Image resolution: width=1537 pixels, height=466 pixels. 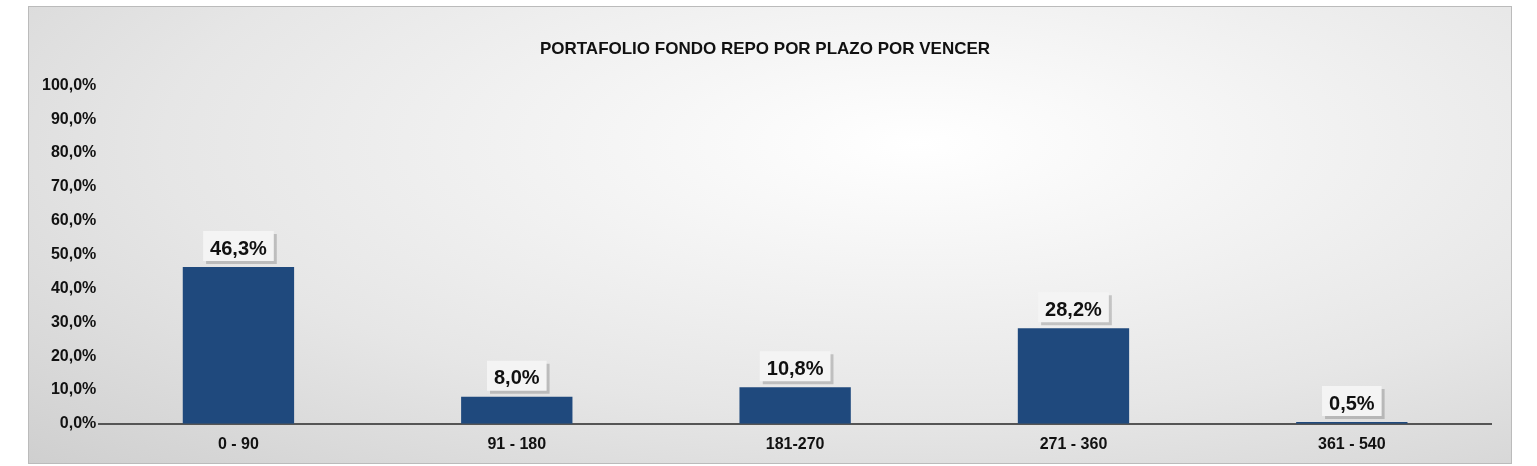 I want to click on y-tick-label: 10,0%, so click(x=73, y=389).